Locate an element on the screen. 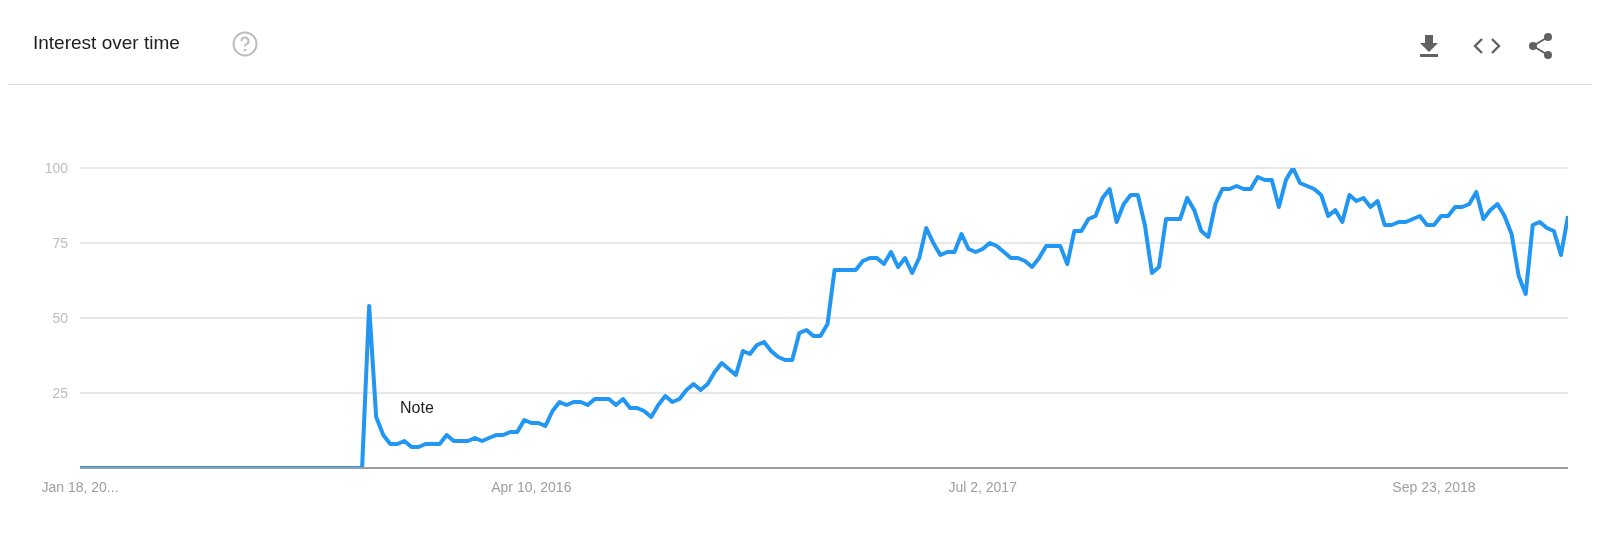 This screenshot has width=1600, height=544. y-tick-label: 100 is located at coordinates (56, 167).